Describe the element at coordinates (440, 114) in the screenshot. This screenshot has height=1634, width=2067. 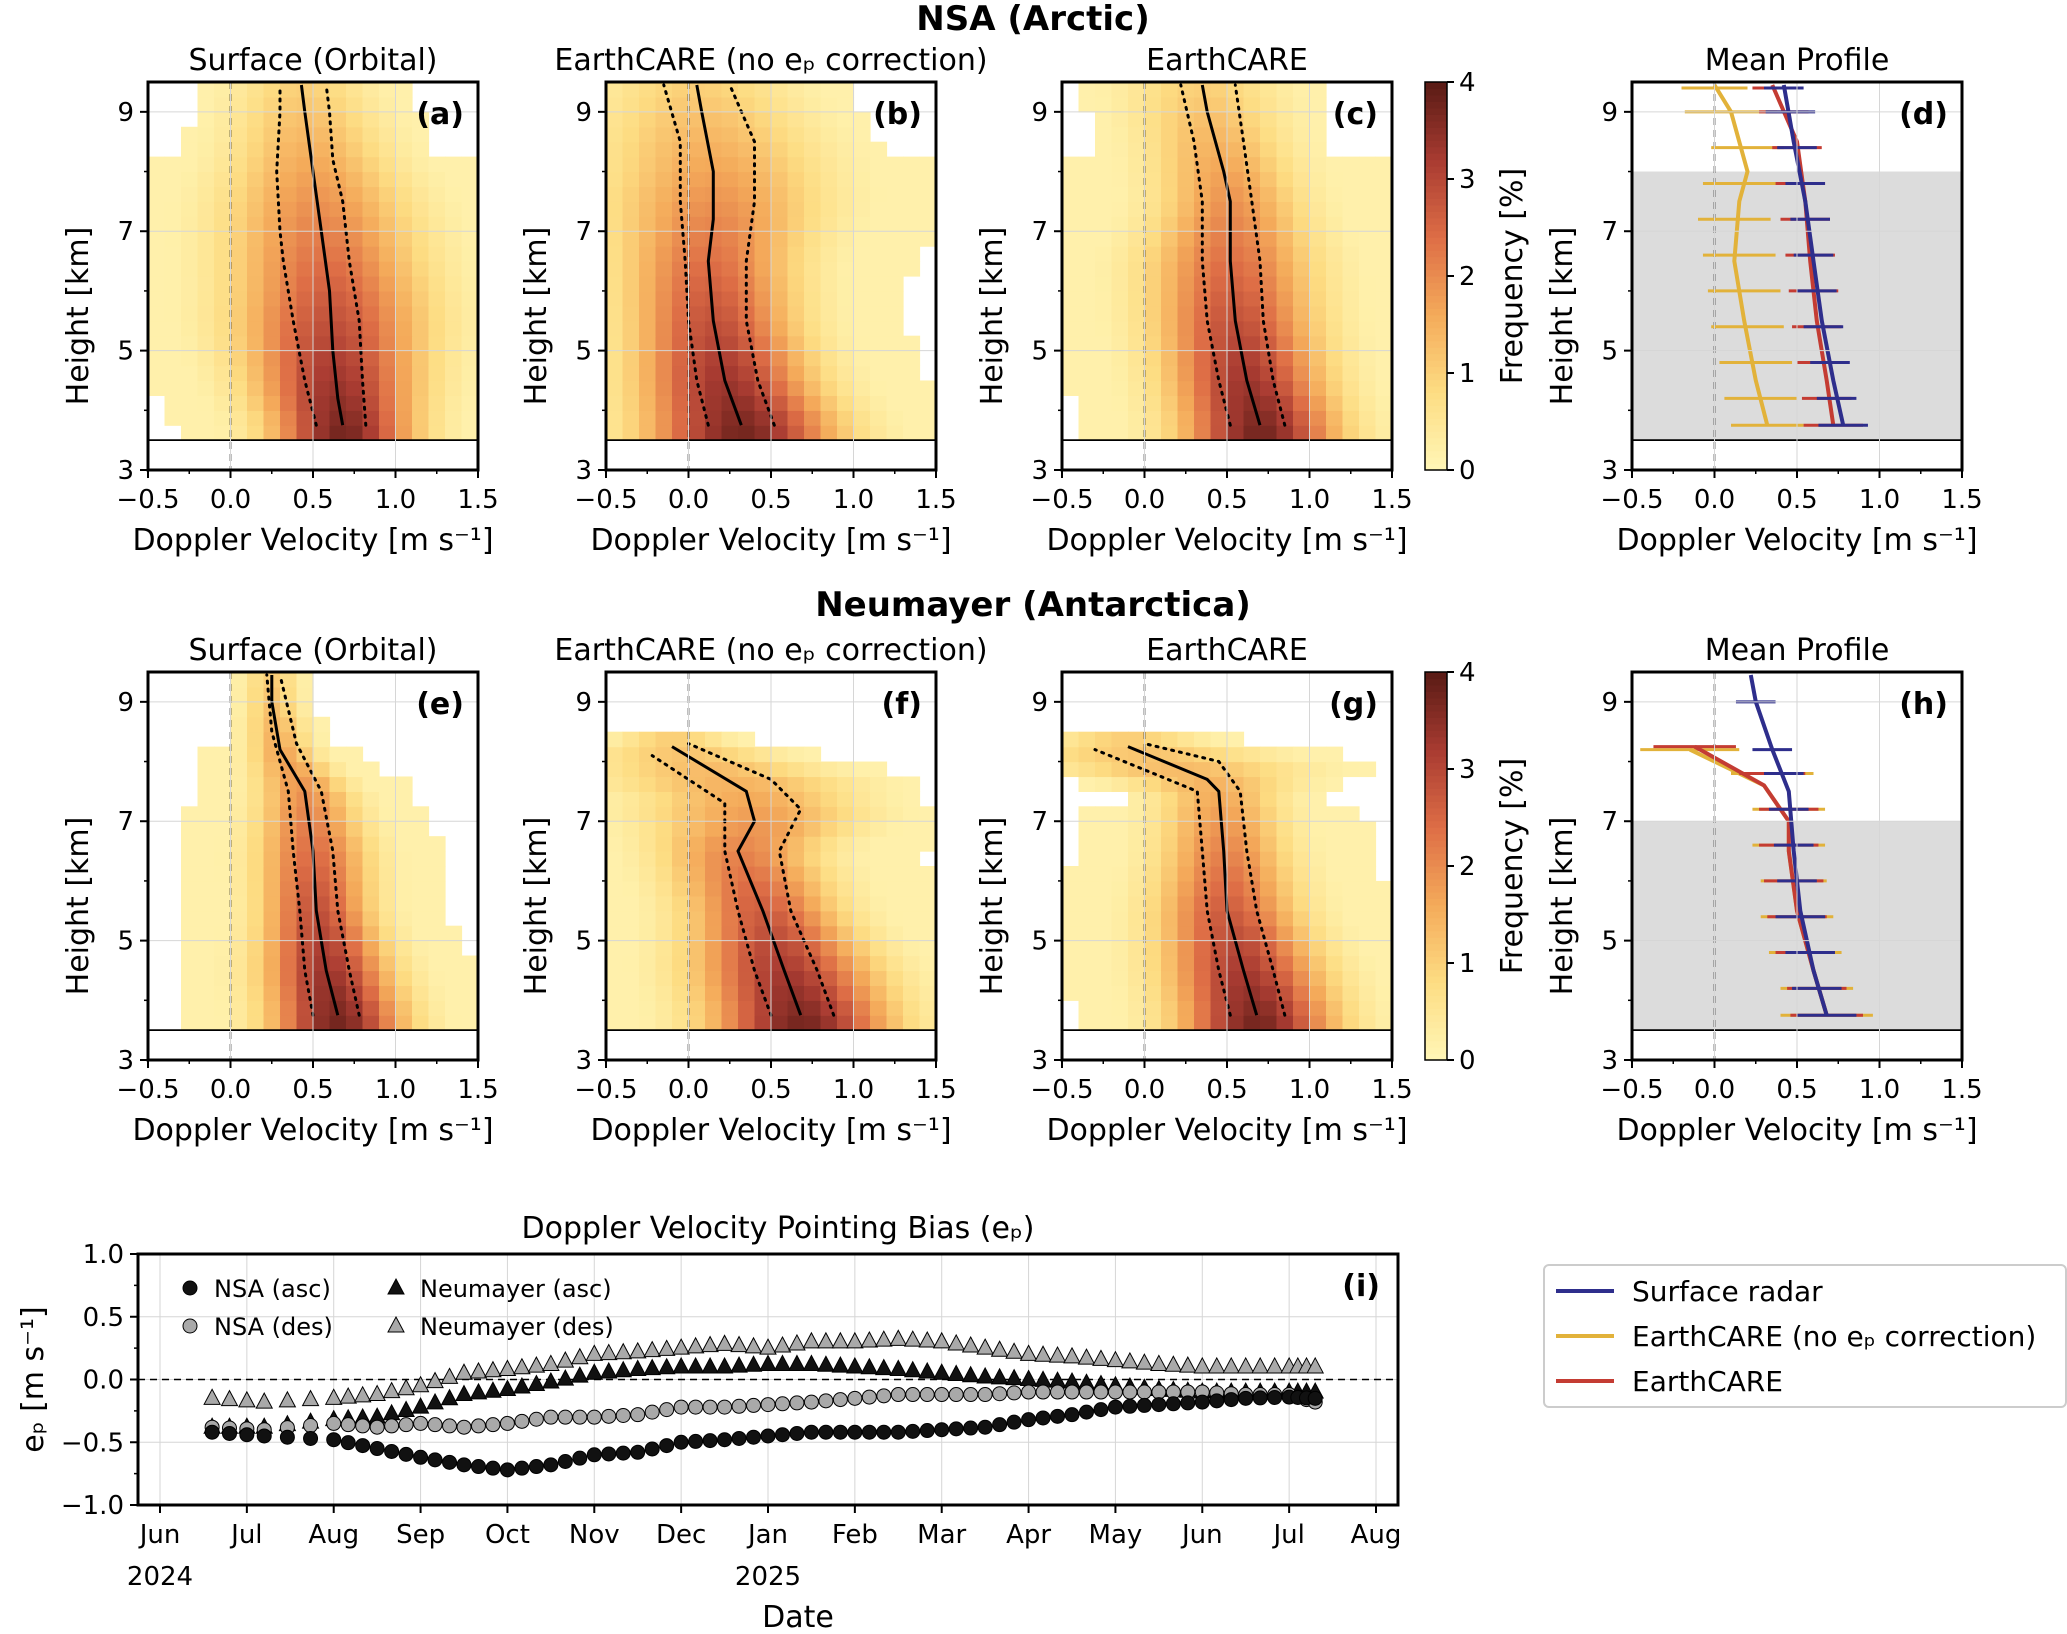
I see `panel-letter: (a)` at that location.